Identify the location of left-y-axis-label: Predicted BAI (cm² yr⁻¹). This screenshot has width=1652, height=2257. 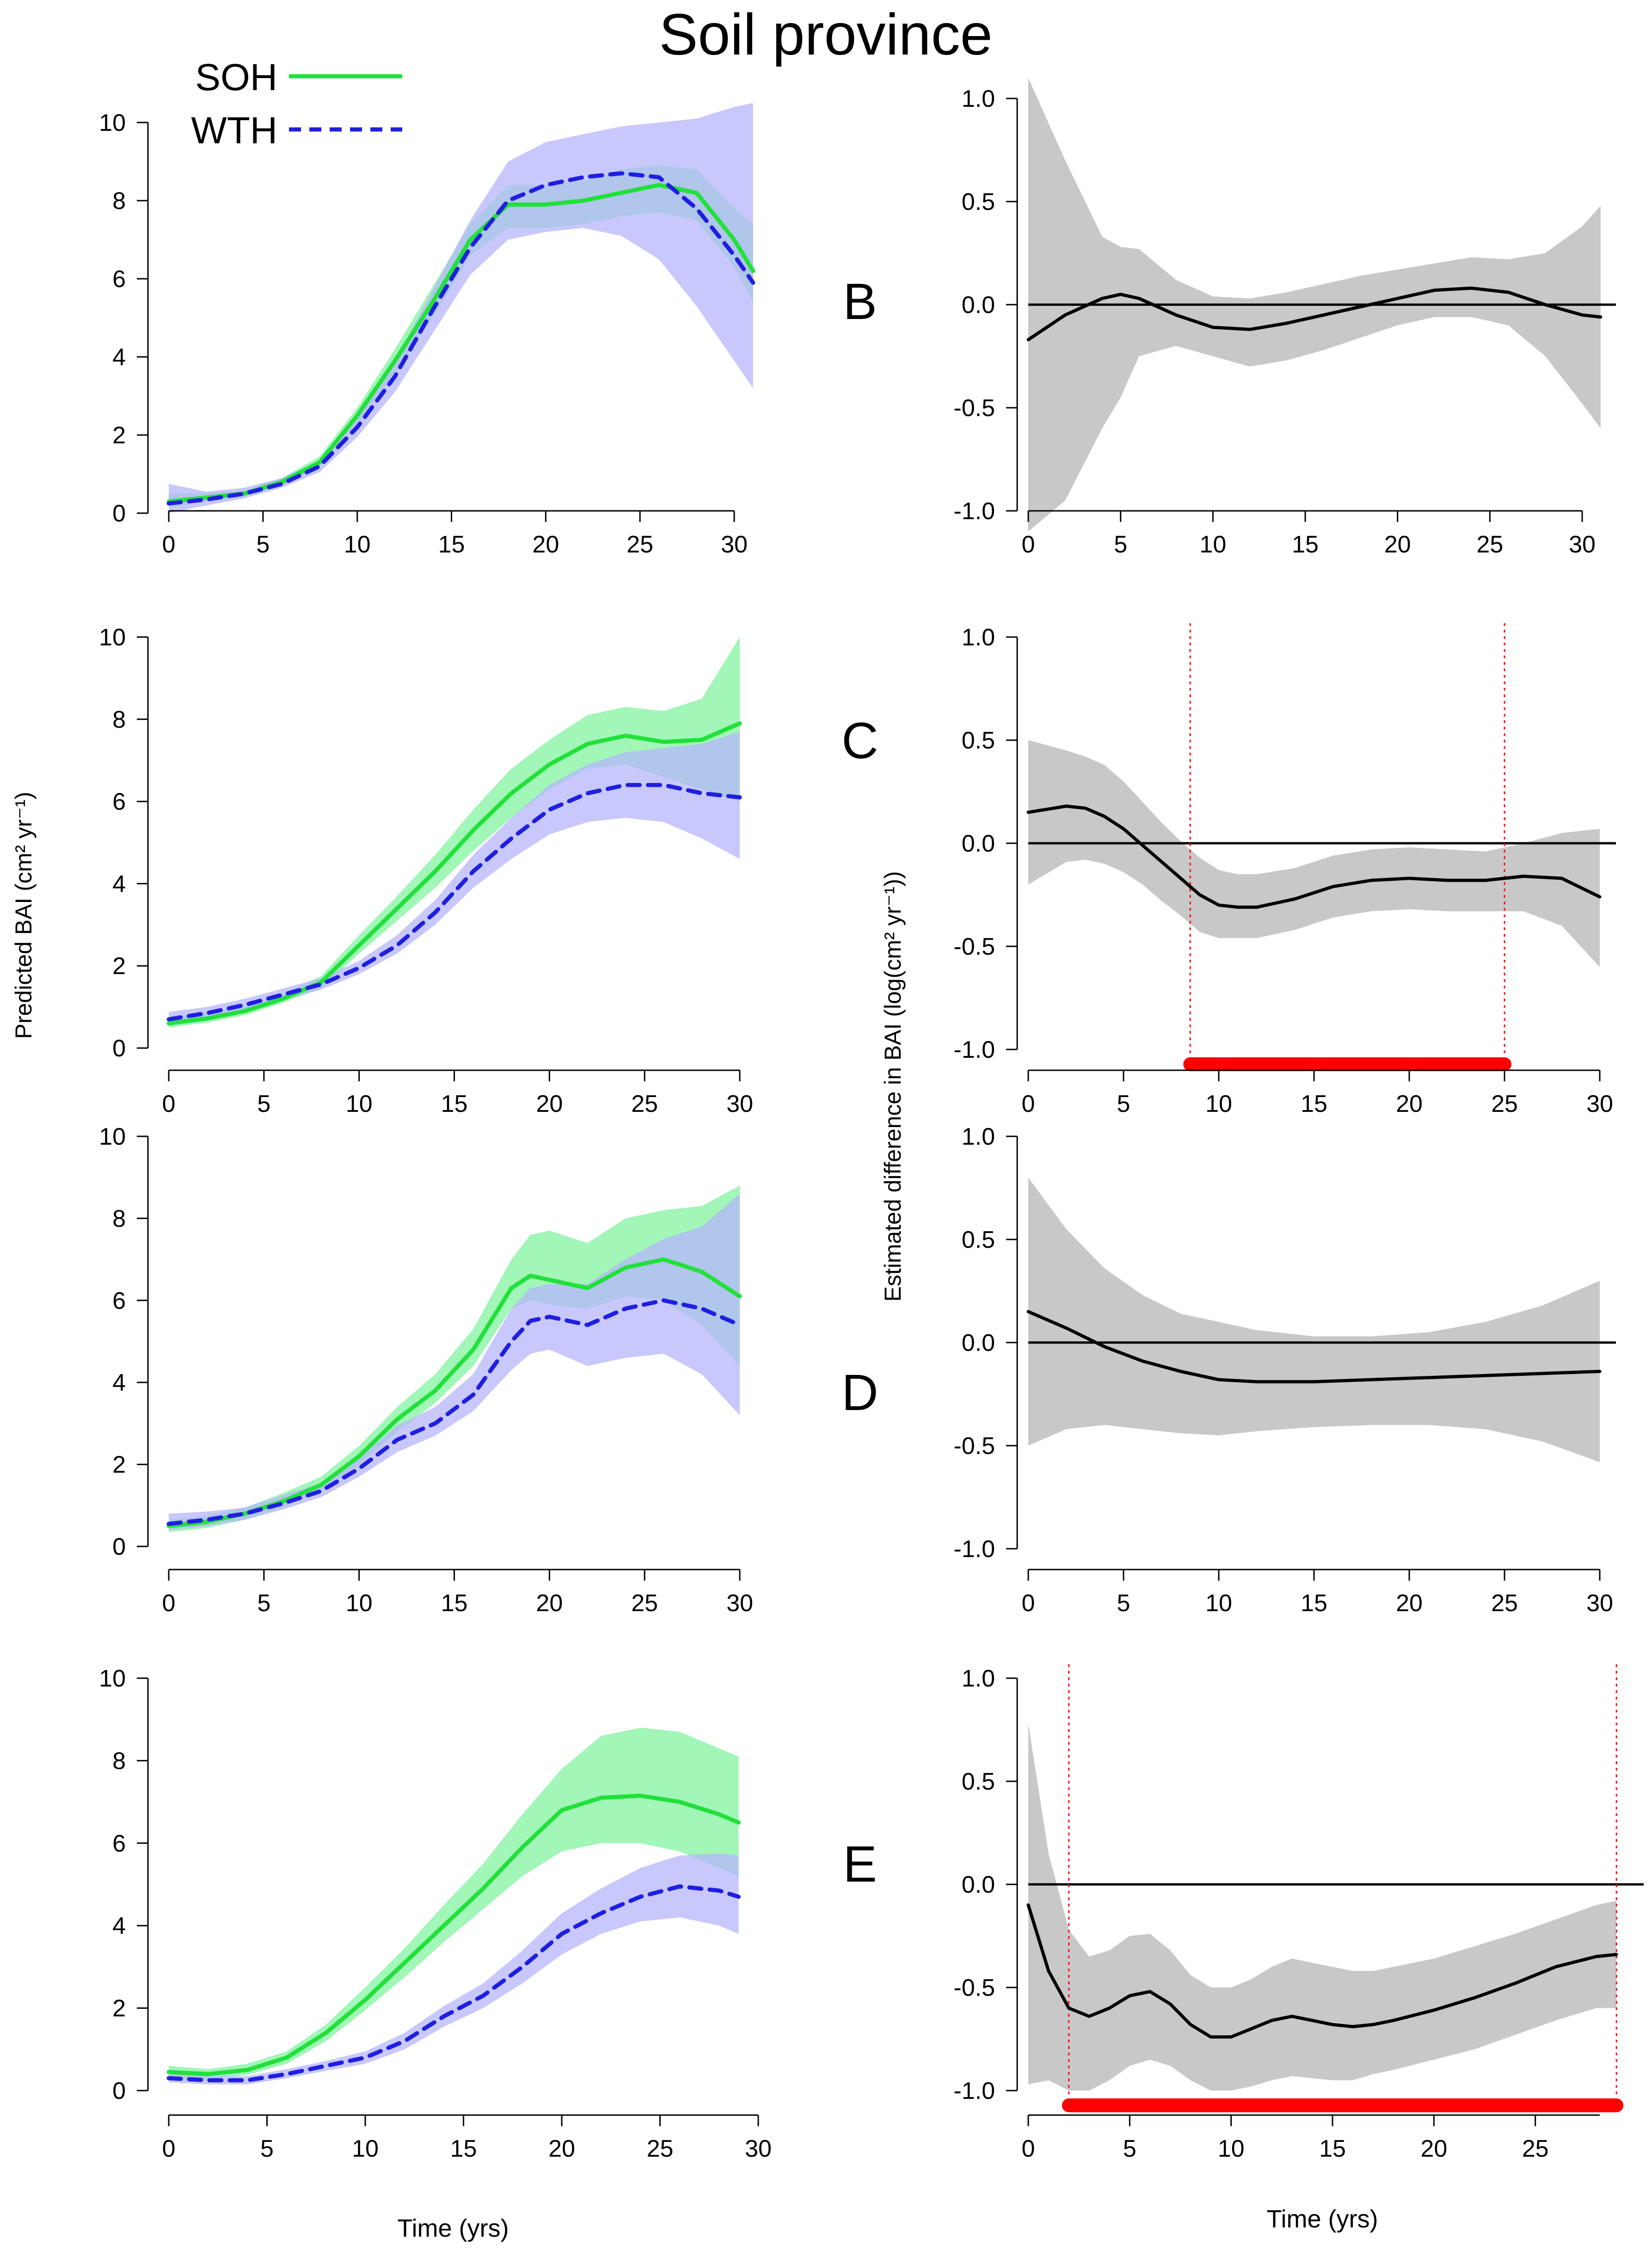
(24, 915).